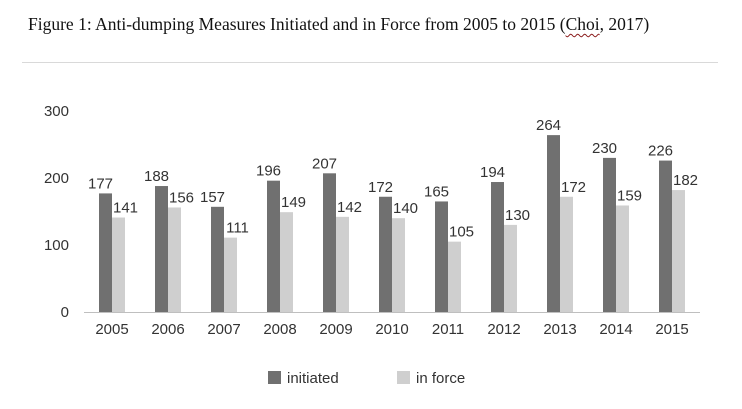 The width and height of the screenshot is (742, 409). Describe the element at coordinates (56, 178) in the screenshot. I see `y-tick-label: 200` at that location.